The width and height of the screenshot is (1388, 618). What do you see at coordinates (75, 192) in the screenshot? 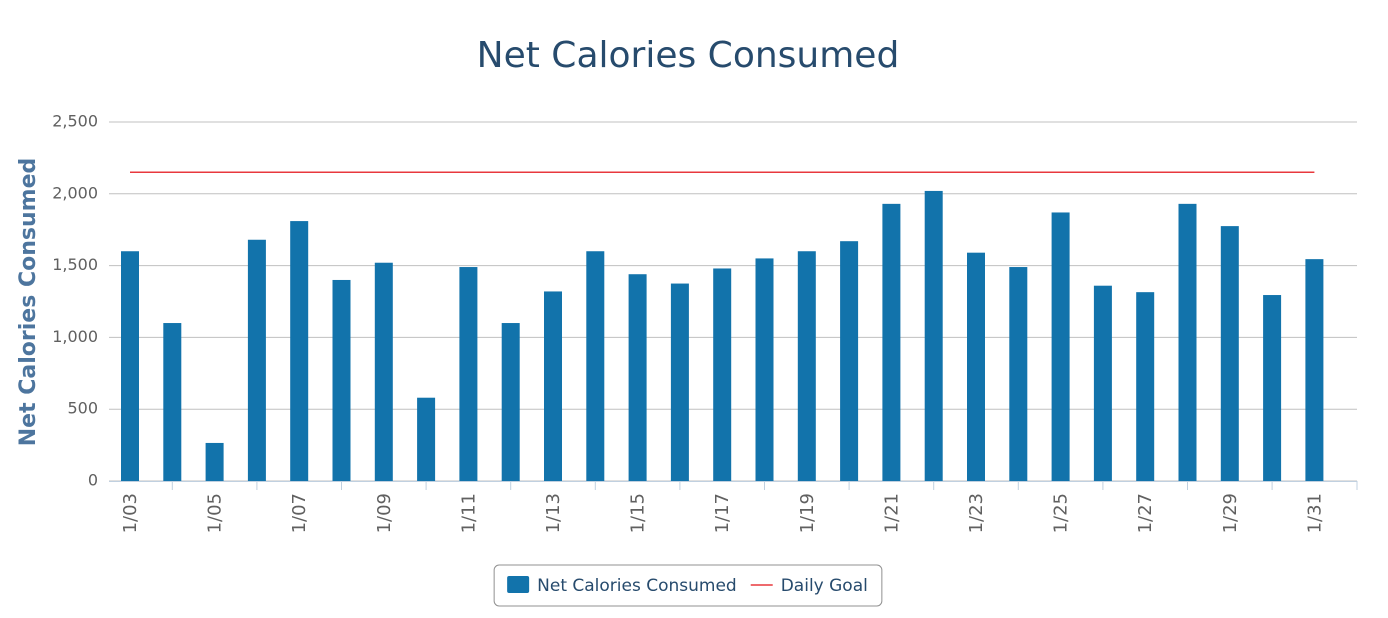
I see `y-tick-label: 2,000` at bounding box center [75, 192].